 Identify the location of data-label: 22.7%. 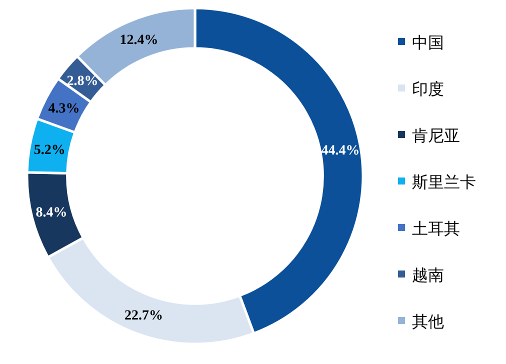
(143, 316).